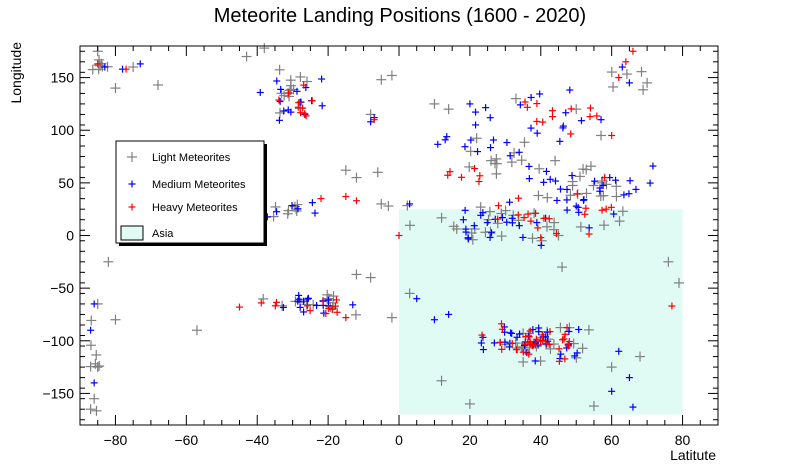 The image size is (798, 475). Describe the element at coordinates (63, 130) in the screenshot. I see `y-tick-label: 100` at that location.